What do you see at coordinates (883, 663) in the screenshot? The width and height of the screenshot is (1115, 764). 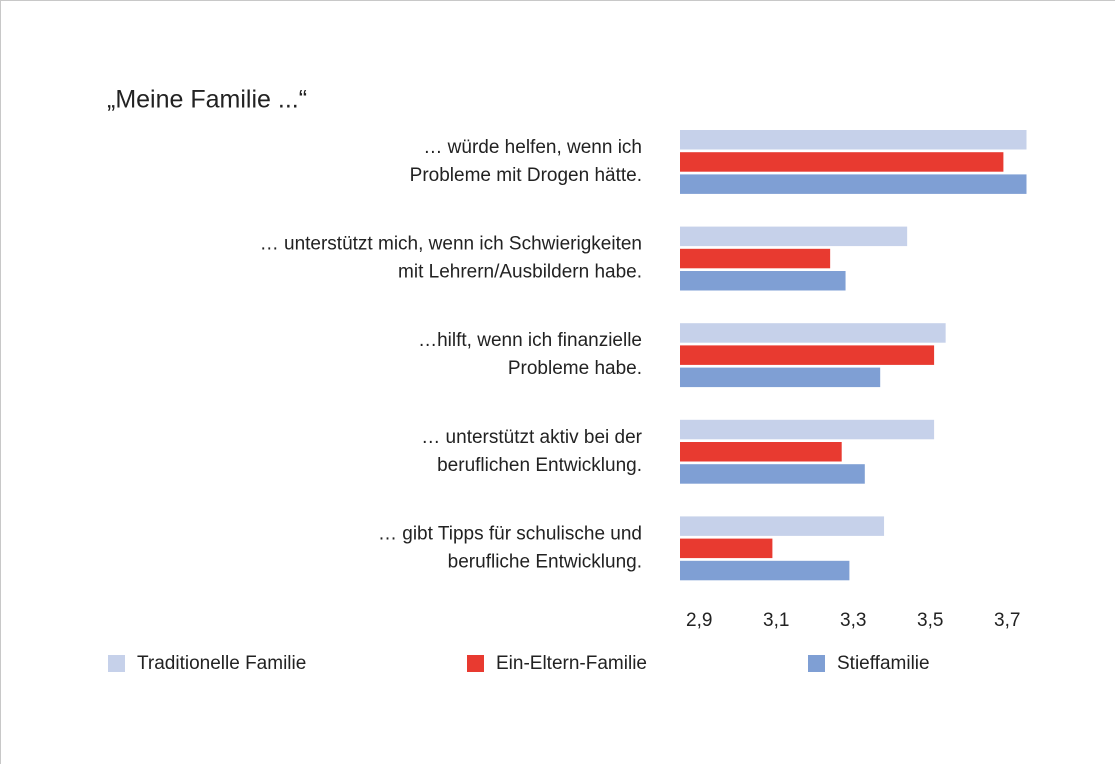 I see `legend-label: Stieffamilie` at bounding box center [883, 663].